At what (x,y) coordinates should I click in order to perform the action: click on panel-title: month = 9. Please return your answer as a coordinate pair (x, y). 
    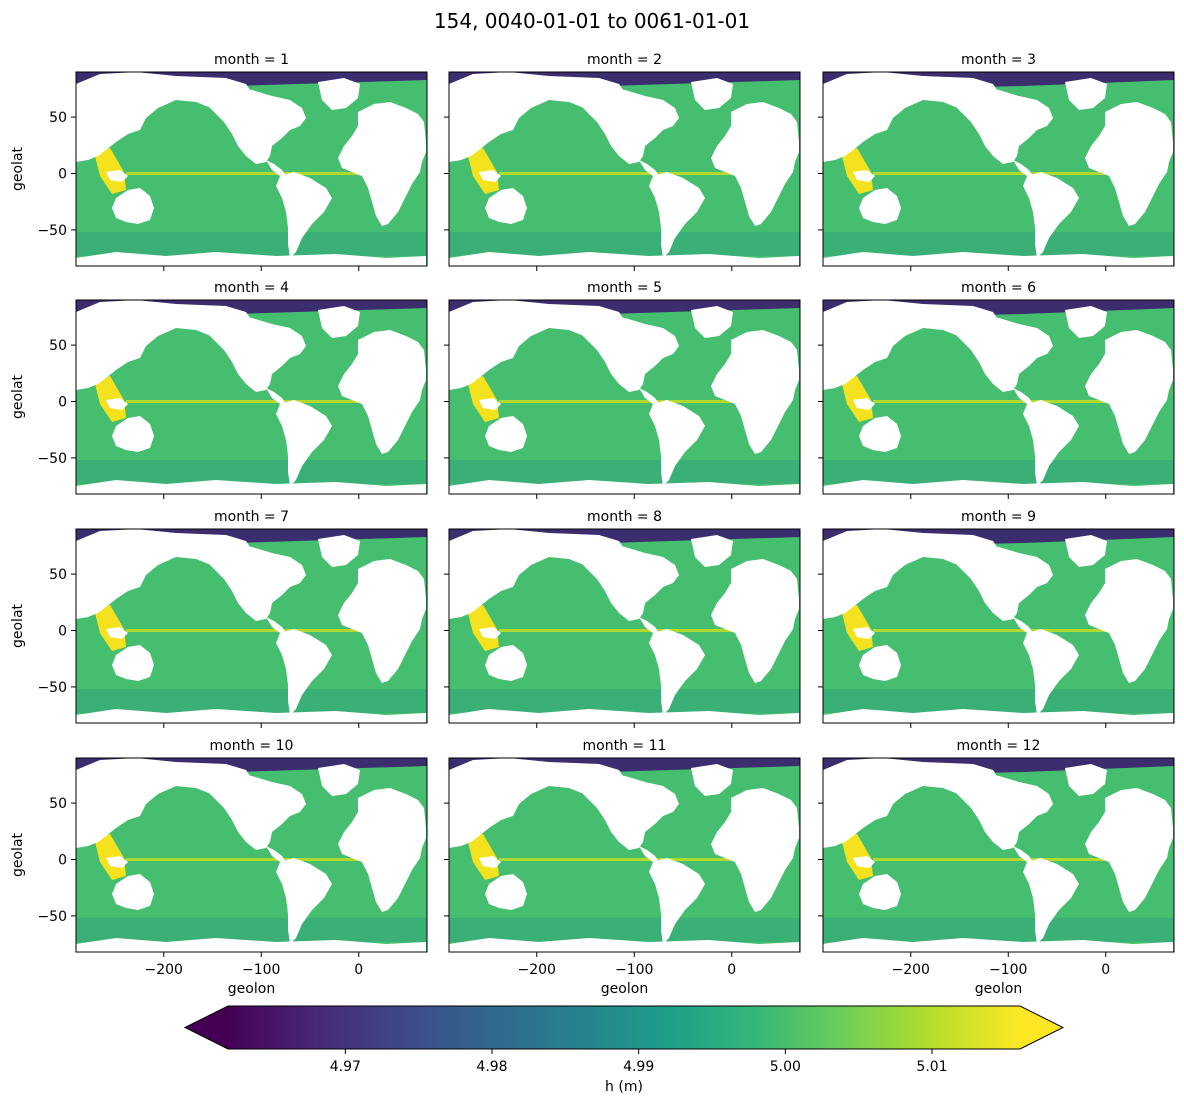
    Looking at the image, I should click on (998, 517).